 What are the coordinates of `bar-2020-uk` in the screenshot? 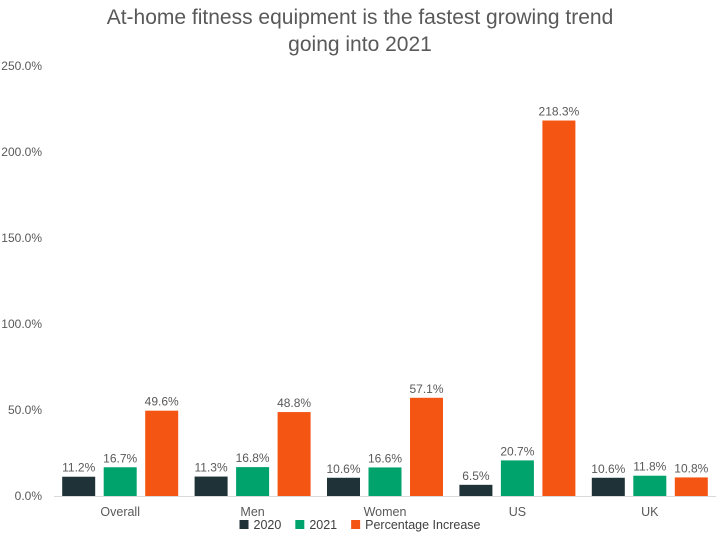 It's located at (608, 486).